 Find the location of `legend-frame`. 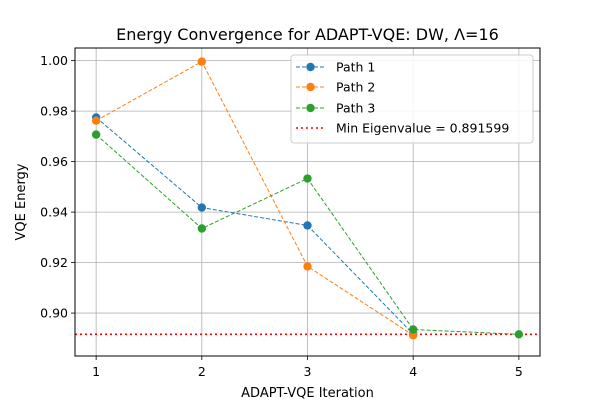

legend-frame is located at coordinates (412, 99).